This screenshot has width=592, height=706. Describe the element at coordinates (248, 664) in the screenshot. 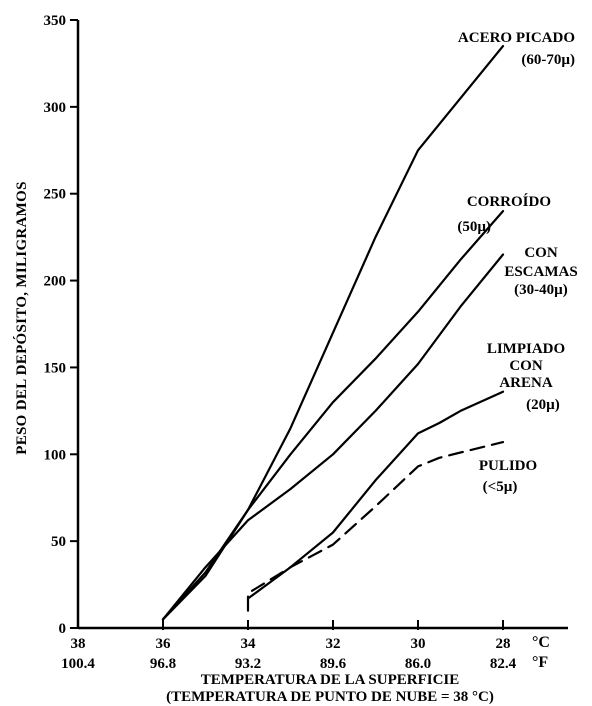

I see `x-tick-label-fahrenheit: 93.2` at that location.